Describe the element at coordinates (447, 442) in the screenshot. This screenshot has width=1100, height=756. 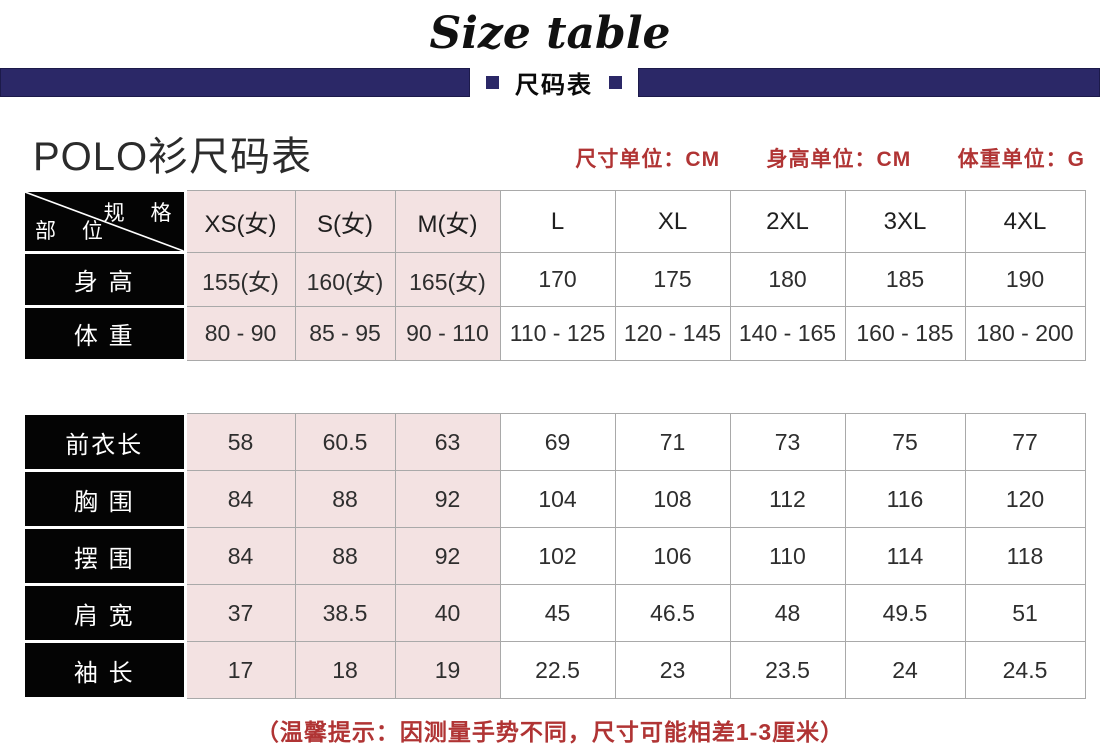
I see `data-cell: 63` at that location.